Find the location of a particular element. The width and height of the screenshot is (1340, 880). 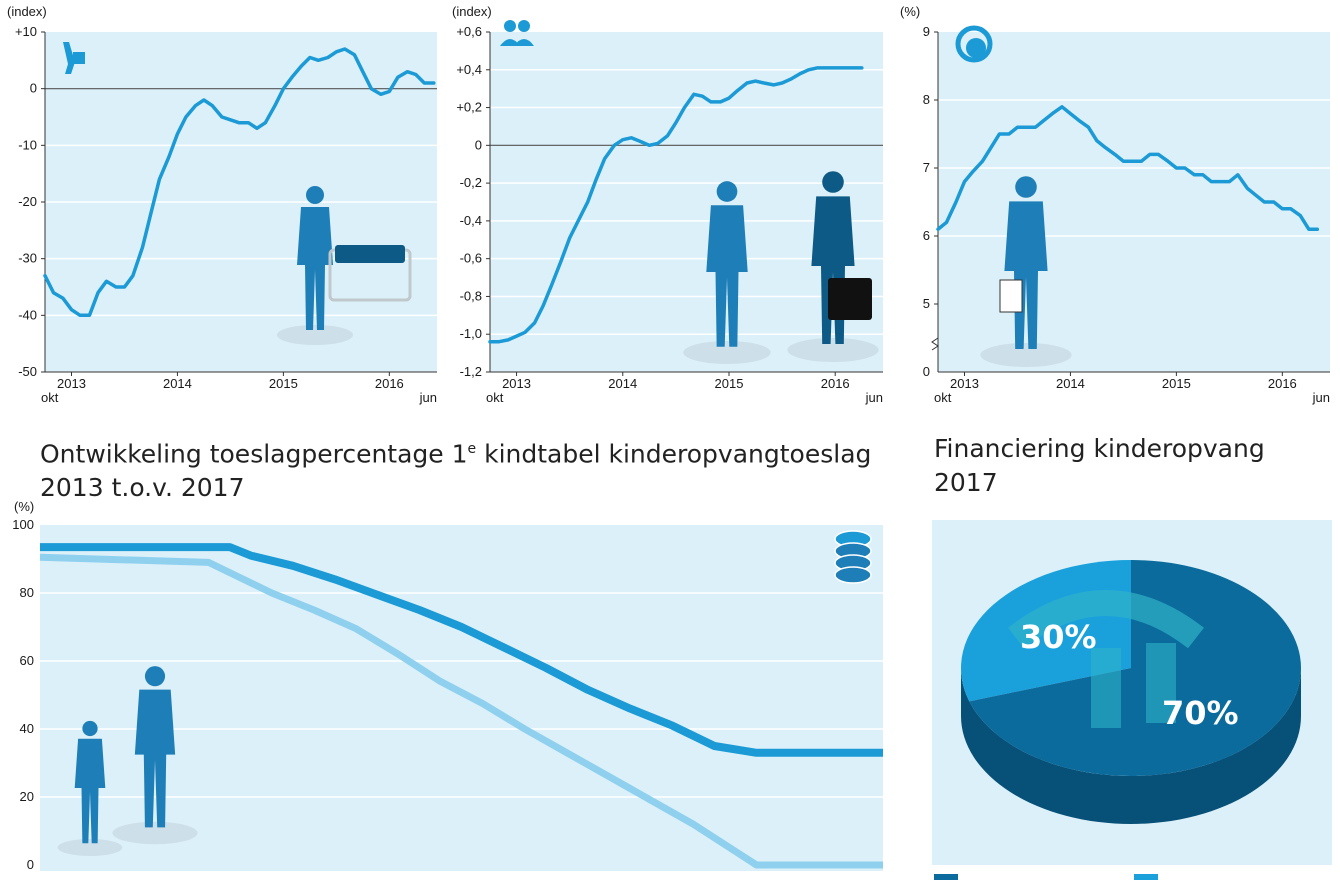

x-tick-label: 2016 is located at coordinates (835, 383).